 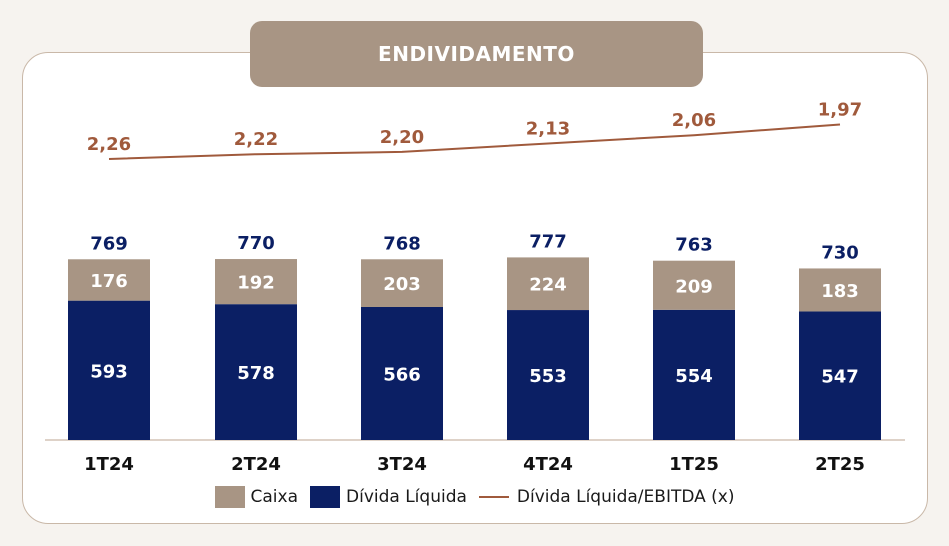 I want to click on legend-swatch-divida, so click(x=325, y=497).